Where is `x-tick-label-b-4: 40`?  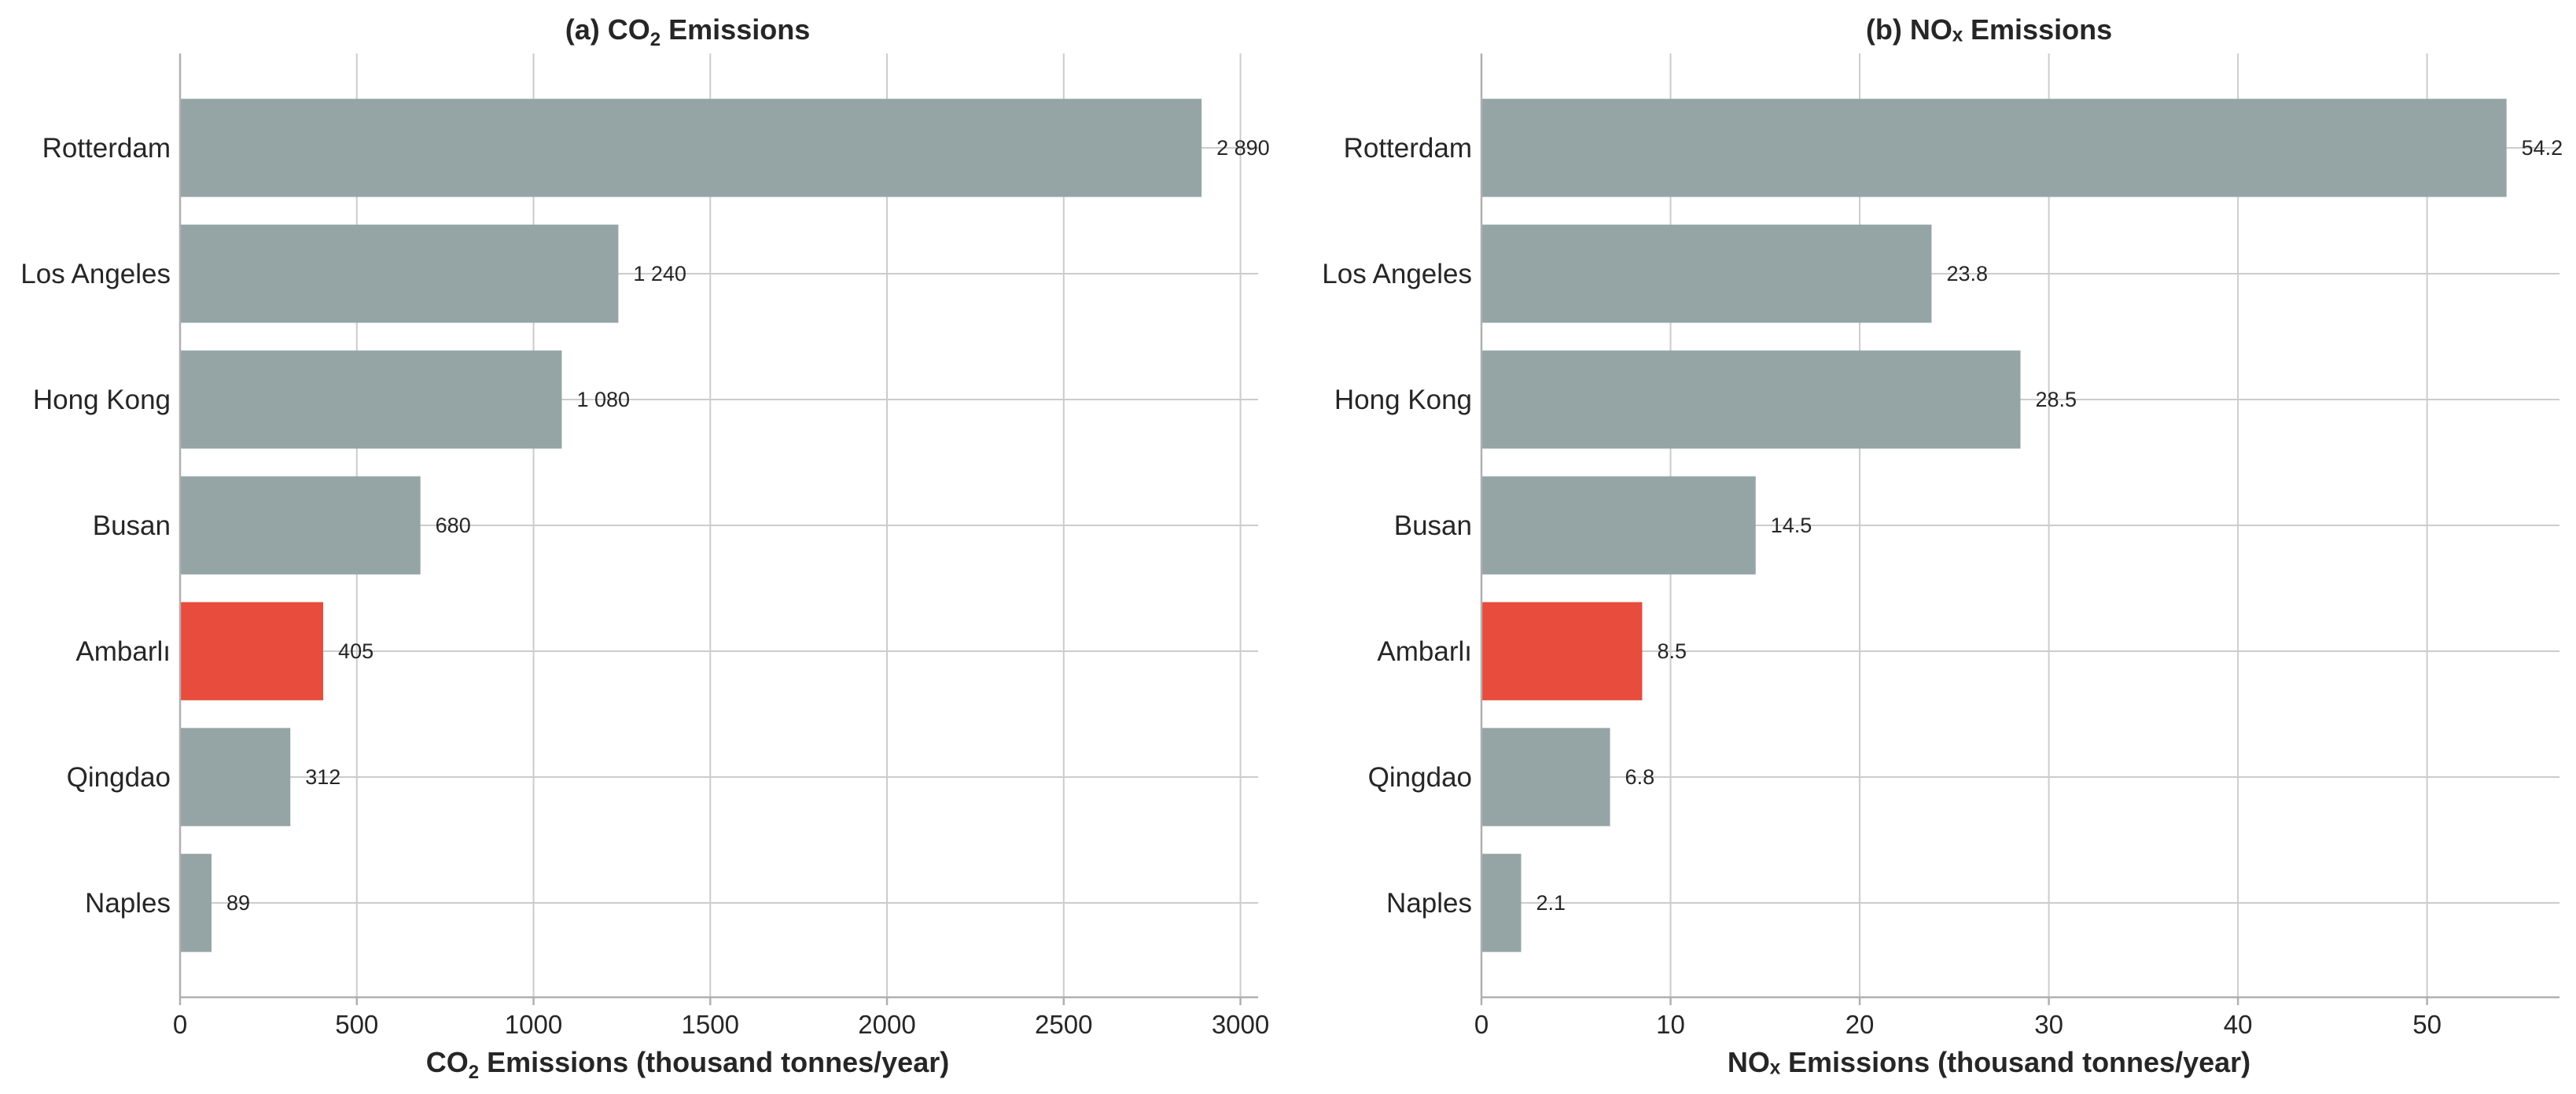 x-tick-label-b-4: 40 is located at coordinates (2238, 1024).